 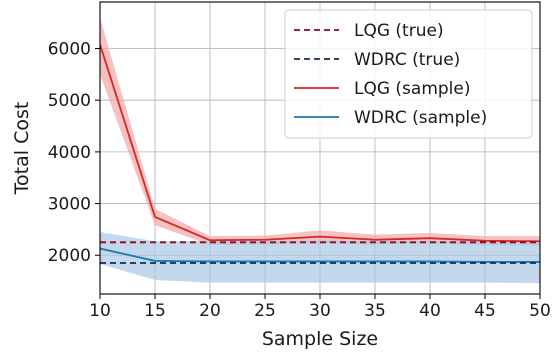 What do you see at coordinates (69, 50) in the screenshot?
I see `y-tick-label: 6000` at bounding box center [69, 50].